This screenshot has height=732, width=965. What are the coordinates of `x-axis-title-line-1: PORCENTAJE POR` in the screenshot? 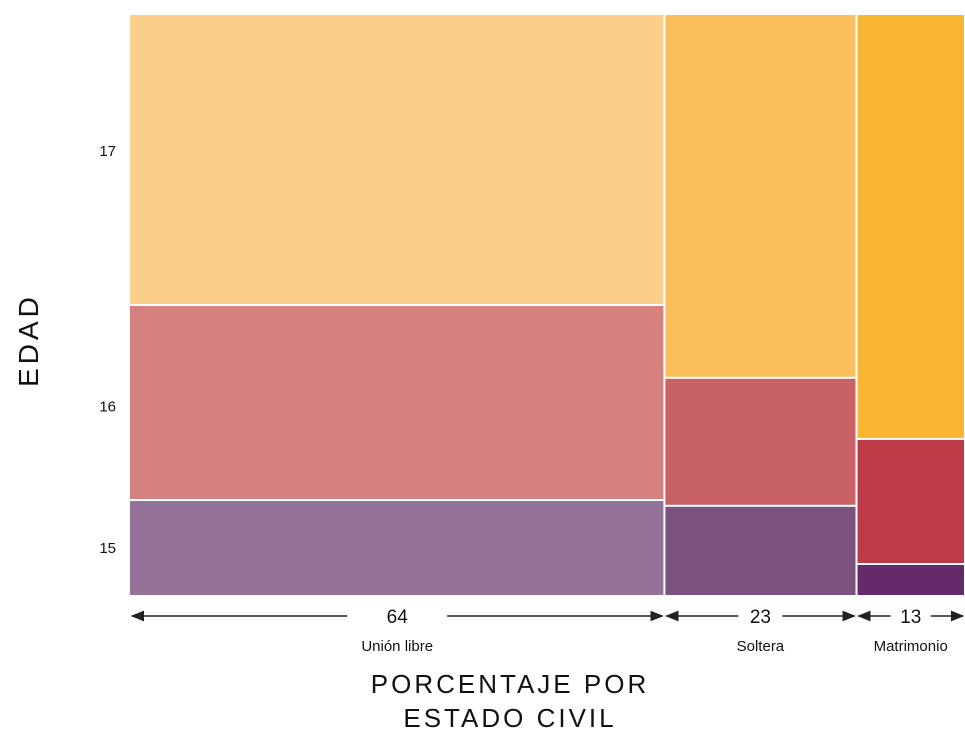 It's located at (510, 684).